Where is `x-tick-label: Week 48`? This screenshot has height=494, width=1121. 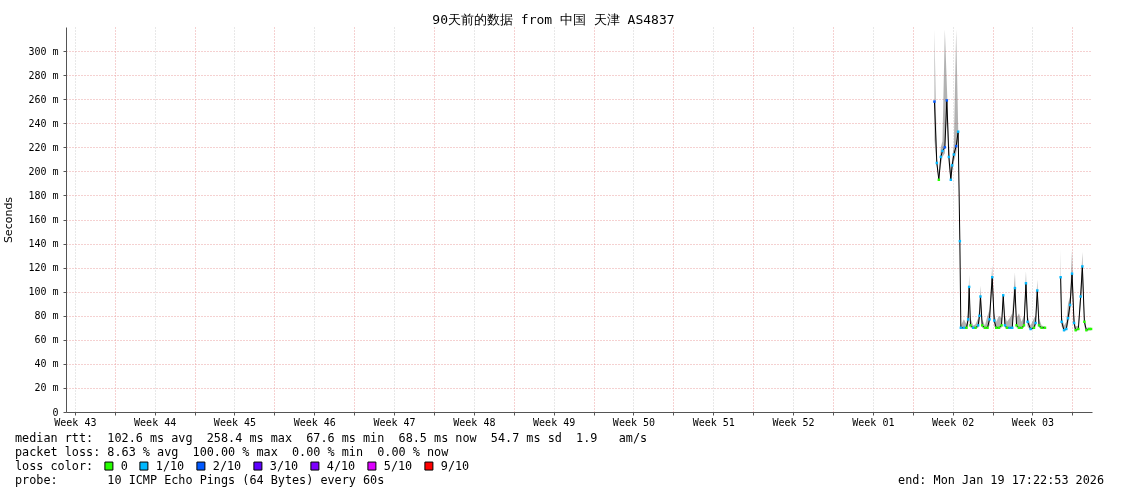 x-tick-label: Week 48 is located at coordinates (474, 422).